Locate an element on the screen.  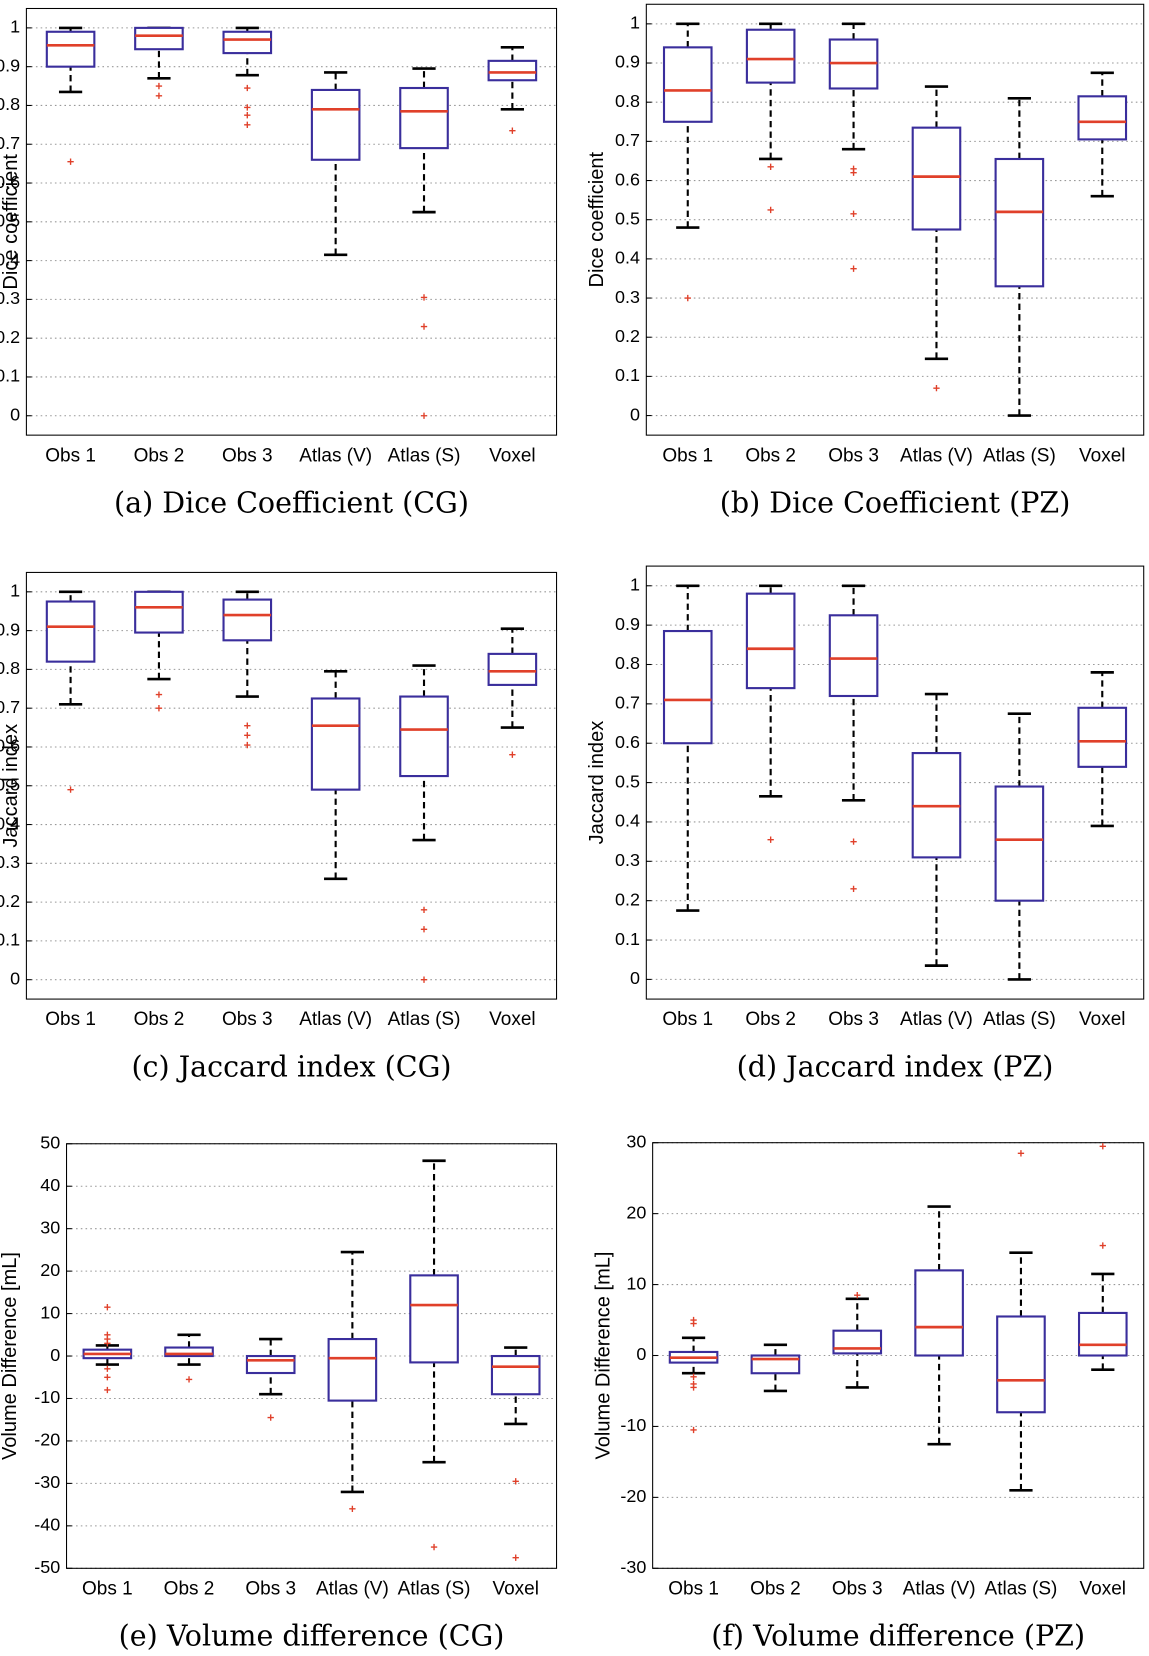
y-tick-label: 0.3 is located at coordinates (627, 860).